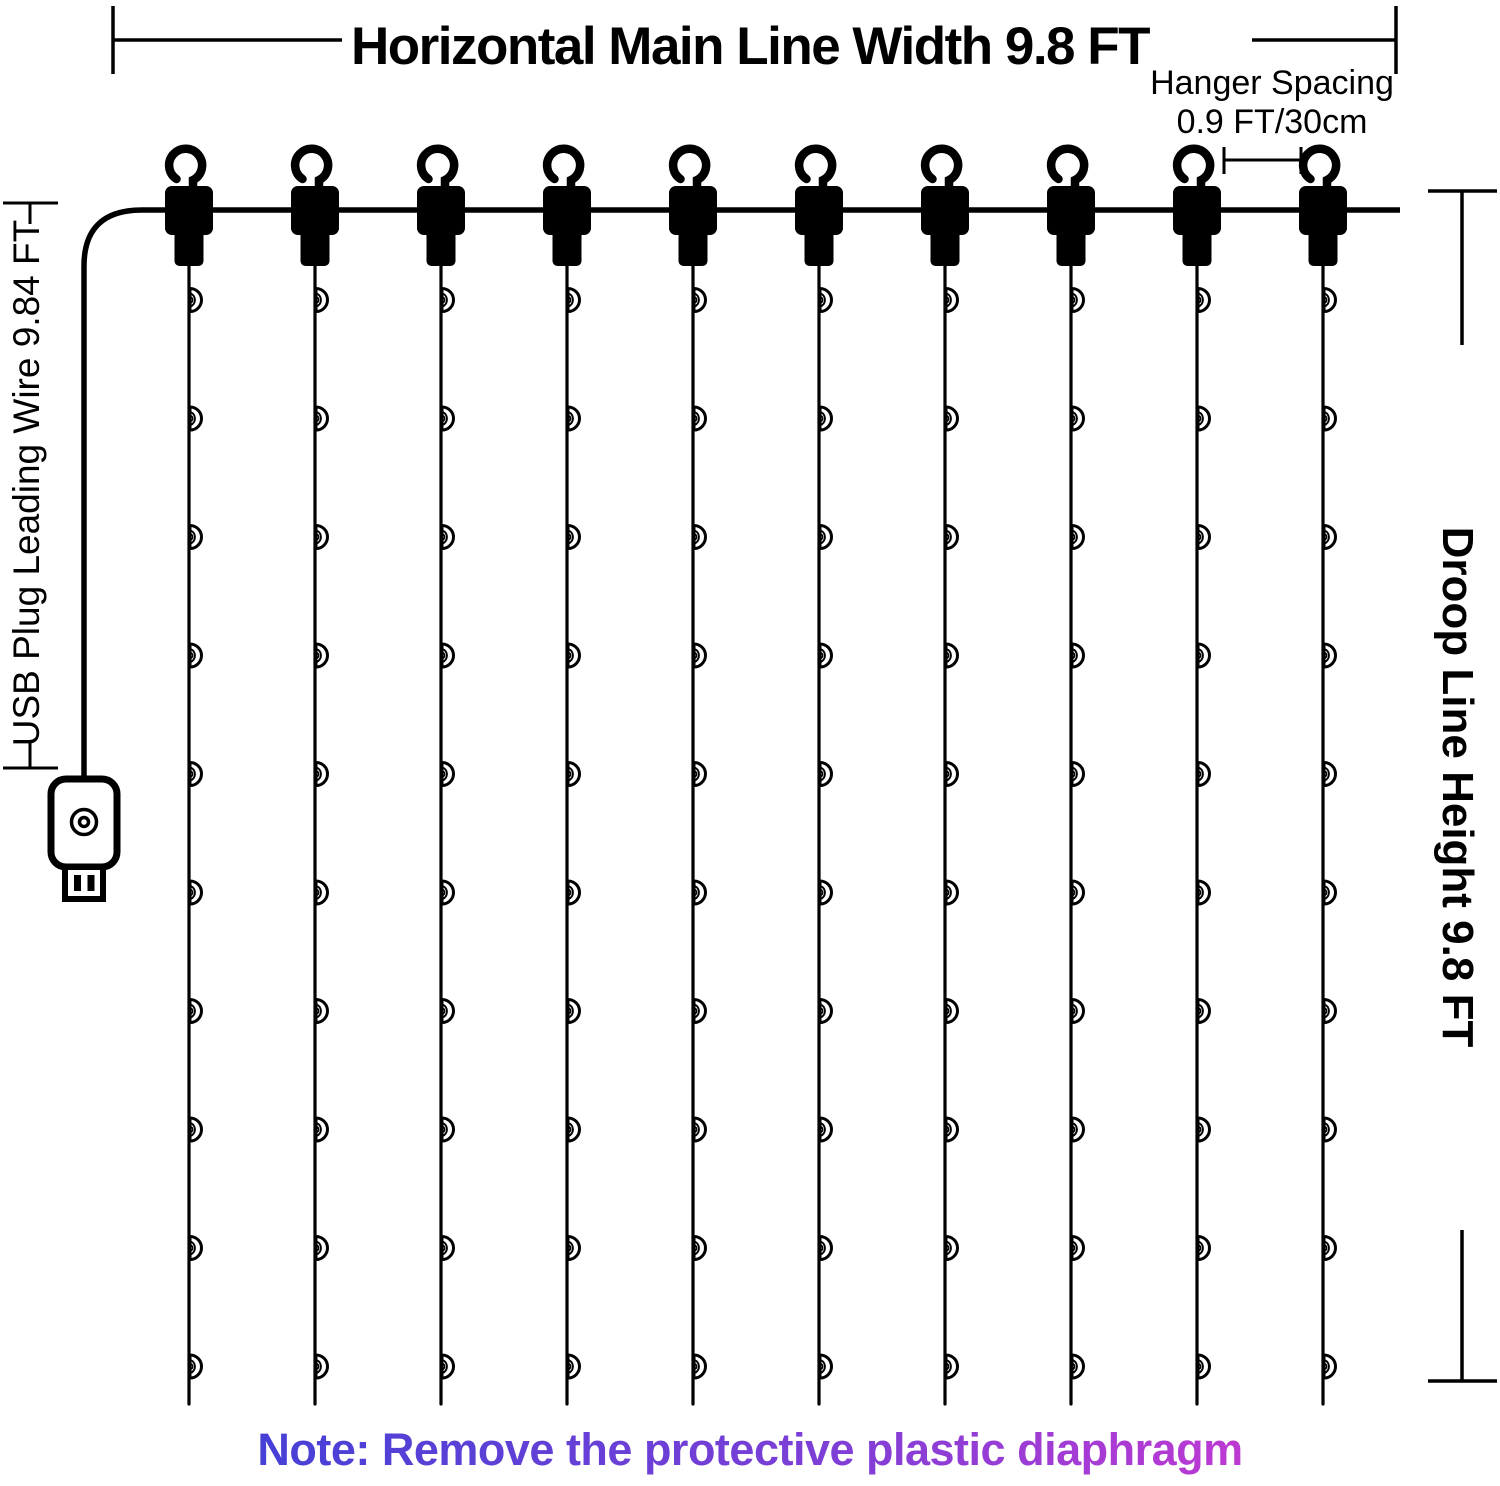  What do you see at coordinates (91, 883) in the screenshot?
I see `usb-connector-pin` at bounding box center [91, 883].